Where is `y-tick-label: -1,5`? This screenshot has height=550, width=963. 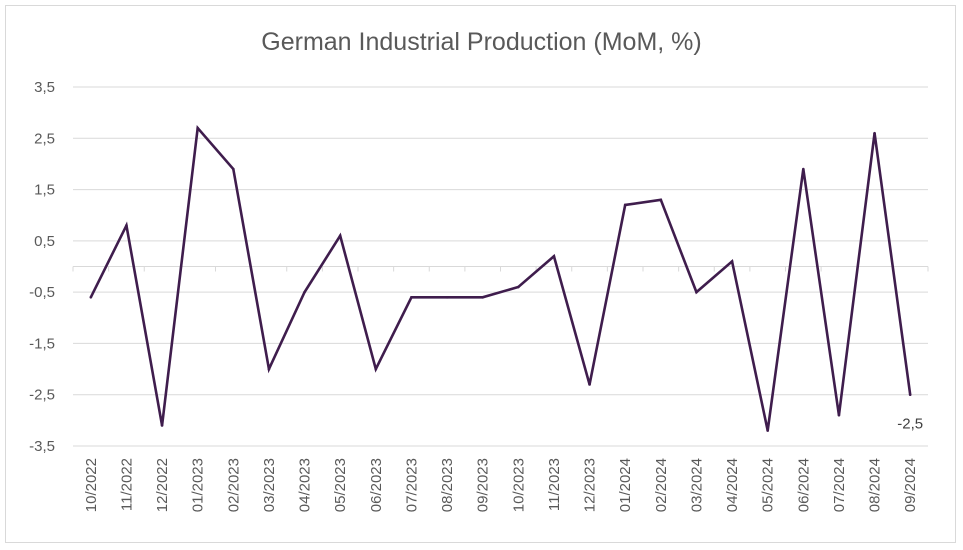
y-tick-label: -1,5 is located at coordinates (42, 343).